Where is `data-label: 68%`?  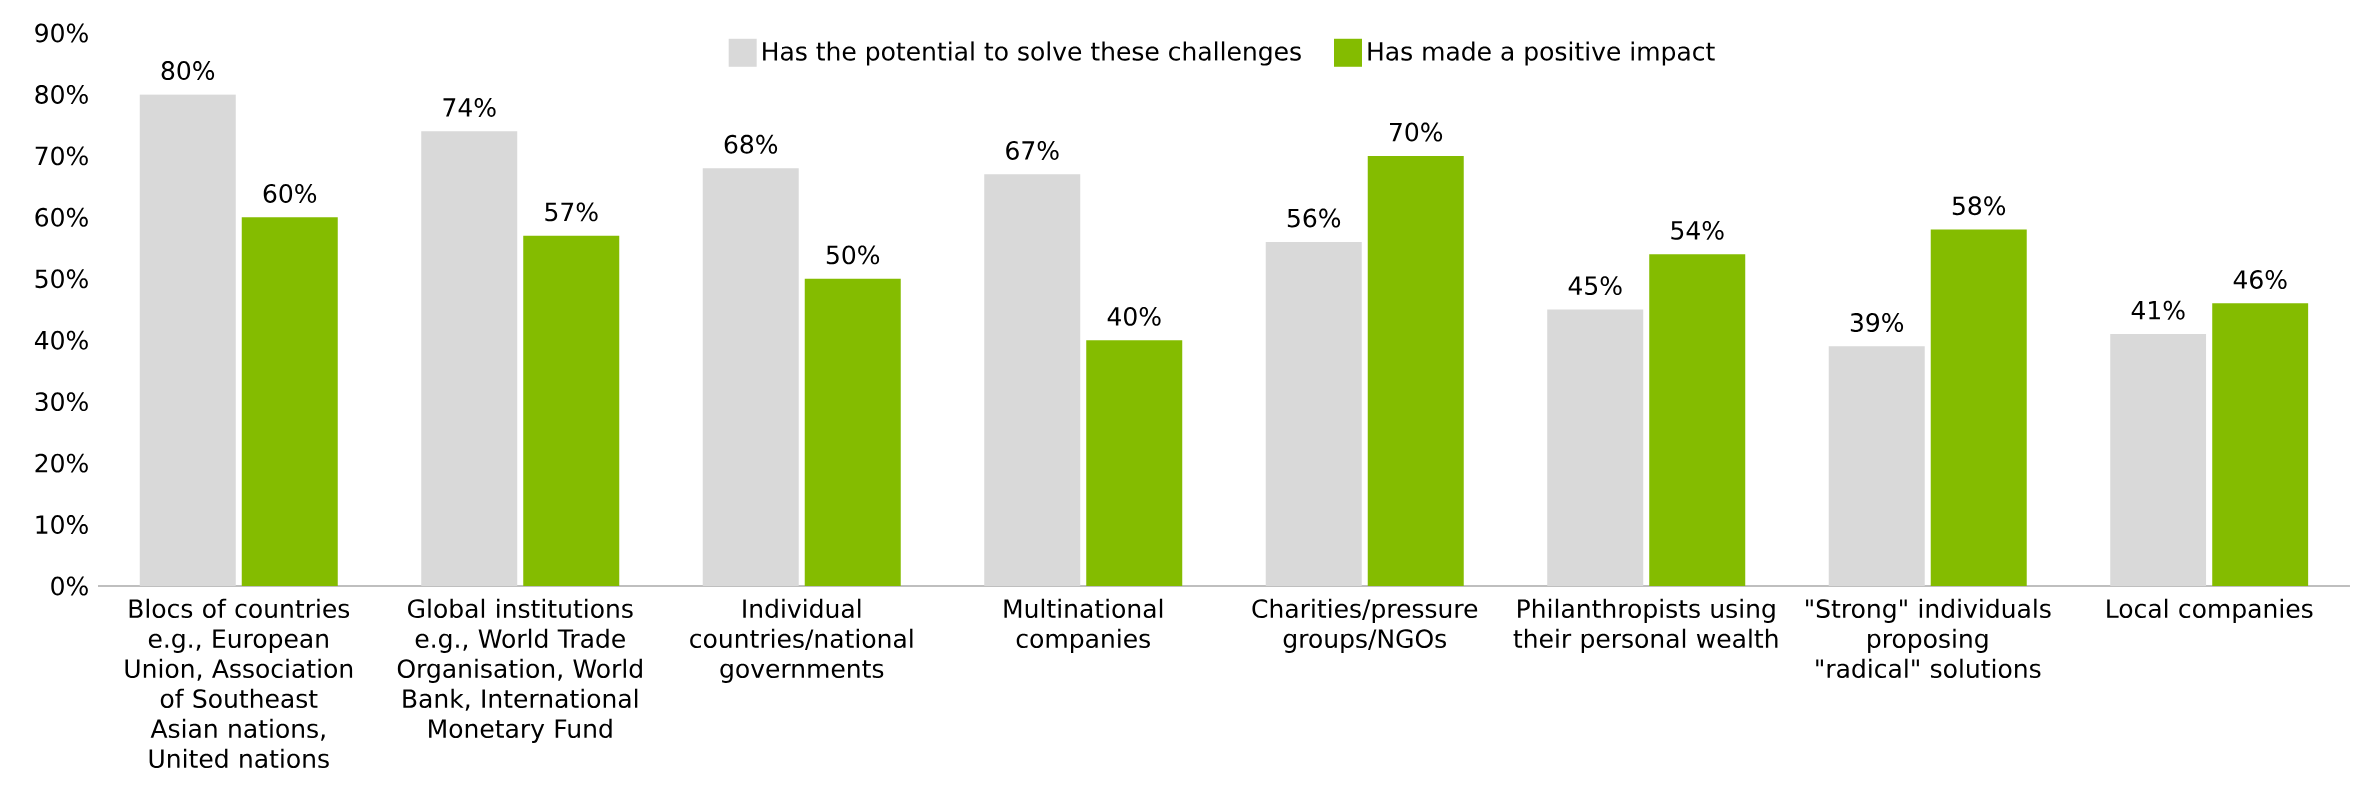 data-label: 68% is located at coordinates (751, 144).